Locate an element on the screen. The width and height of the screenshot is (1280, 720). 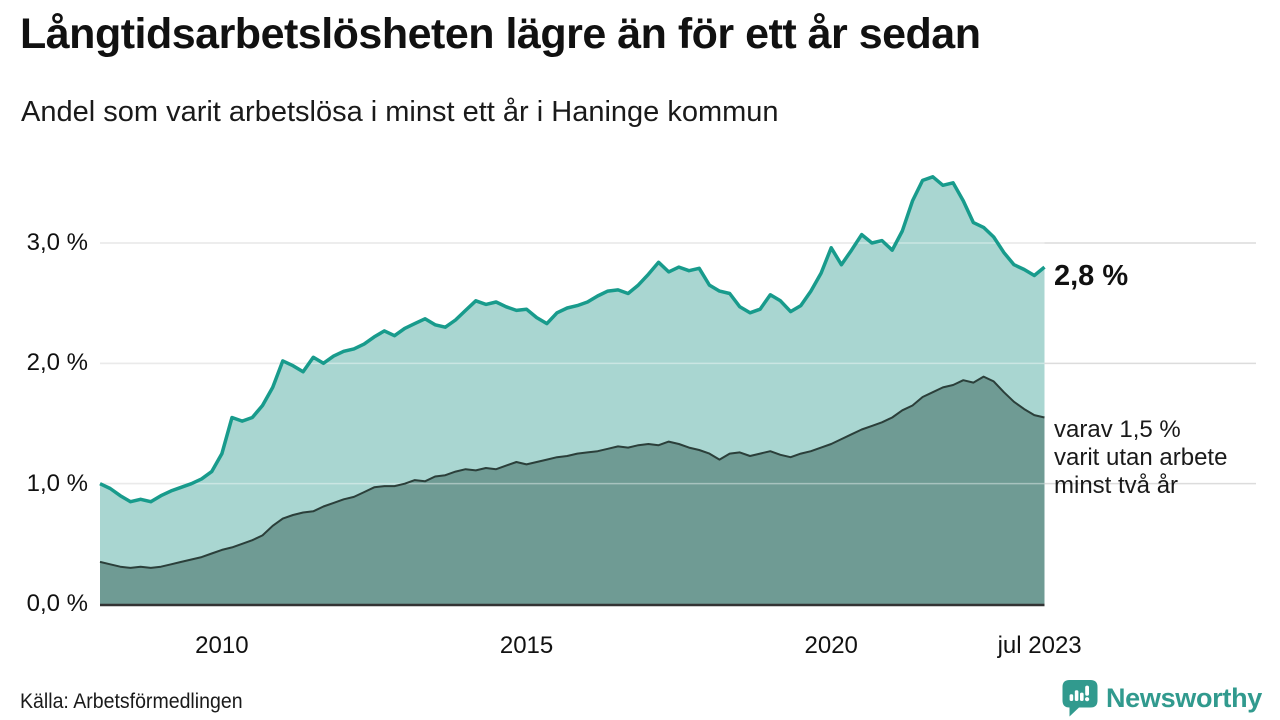
source-label: Källa: Arbetsförmedlingen is located at coordinates (131, 701).